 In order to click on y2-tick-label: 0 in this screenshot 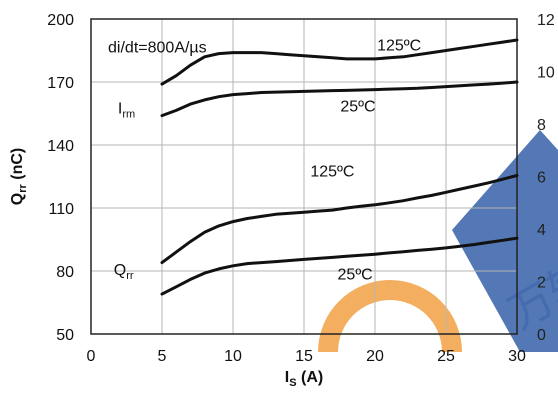, I will do `click(541, 335)`.